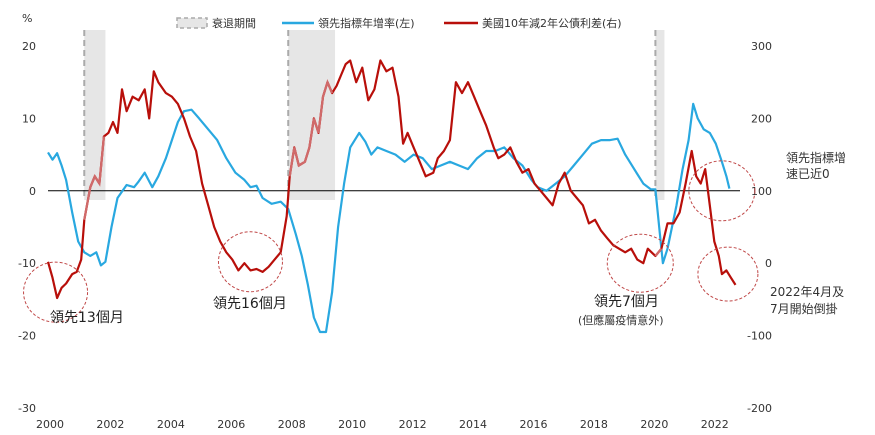 The image size is (875, 435). What do you see at coordinates (29, 118) in the screenshot?
I see `left-tick-label: 10` at bounding box center [29, 118].